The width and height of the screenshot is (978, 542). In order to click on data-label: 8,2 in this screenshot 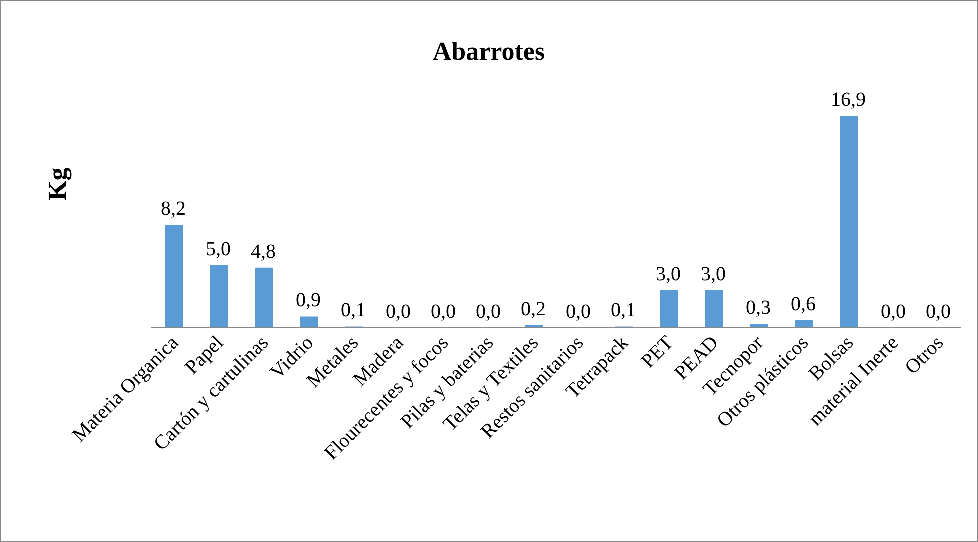, I will do `click(173, 209)`.